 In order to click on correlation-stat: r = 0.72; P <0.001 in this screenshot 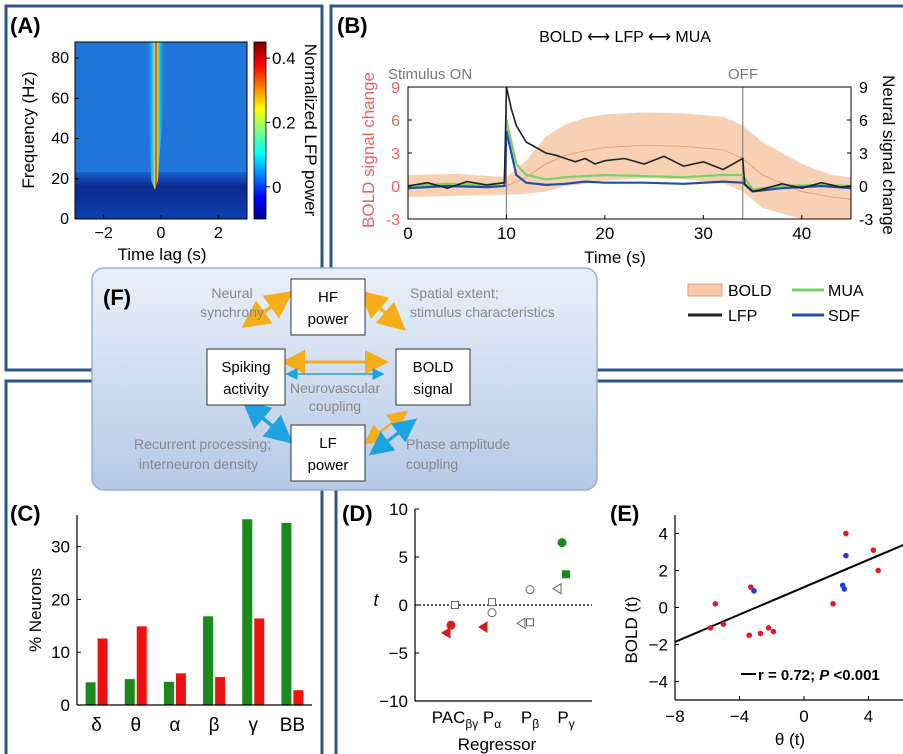, I will do `click(819, 675)`.